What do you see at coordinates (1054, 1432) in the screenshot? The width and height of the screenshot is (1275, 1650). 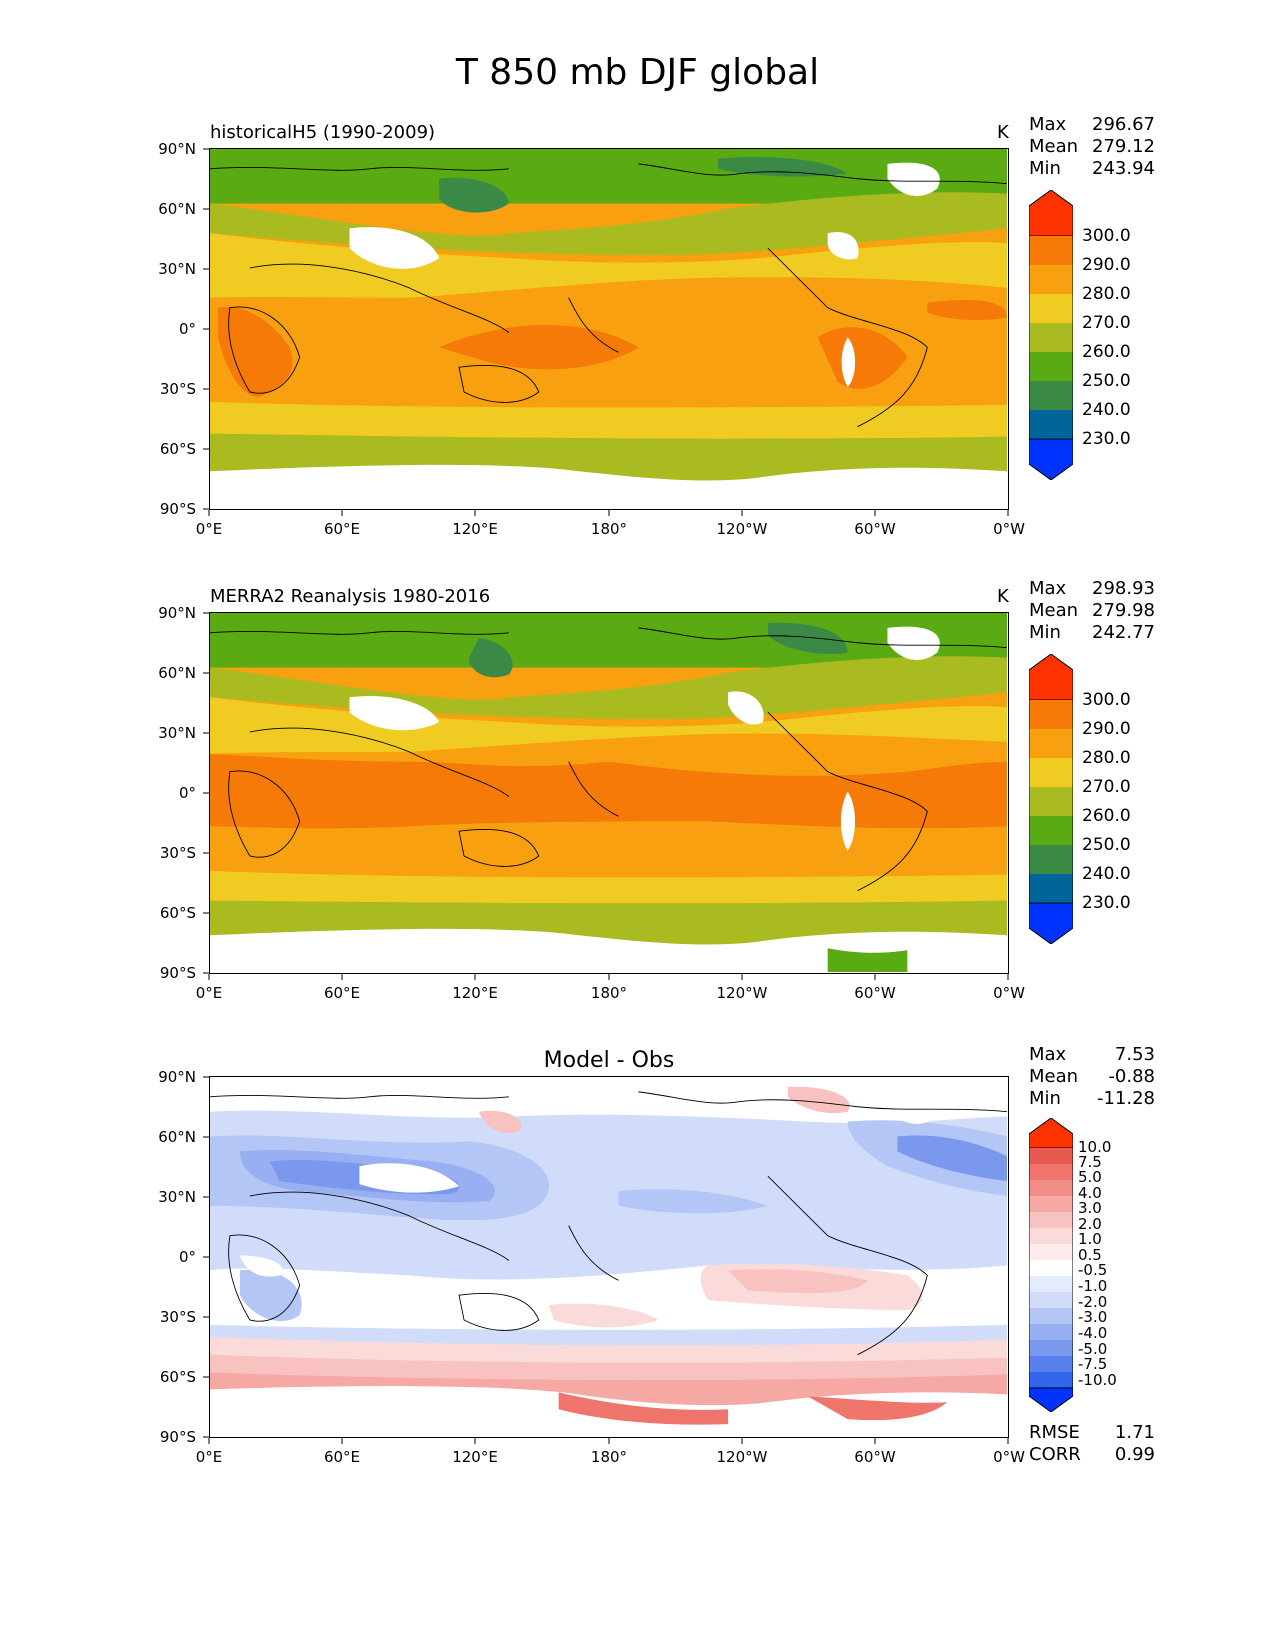 I see `metric-label: RMSE` at bounding box center [1054, 1432].